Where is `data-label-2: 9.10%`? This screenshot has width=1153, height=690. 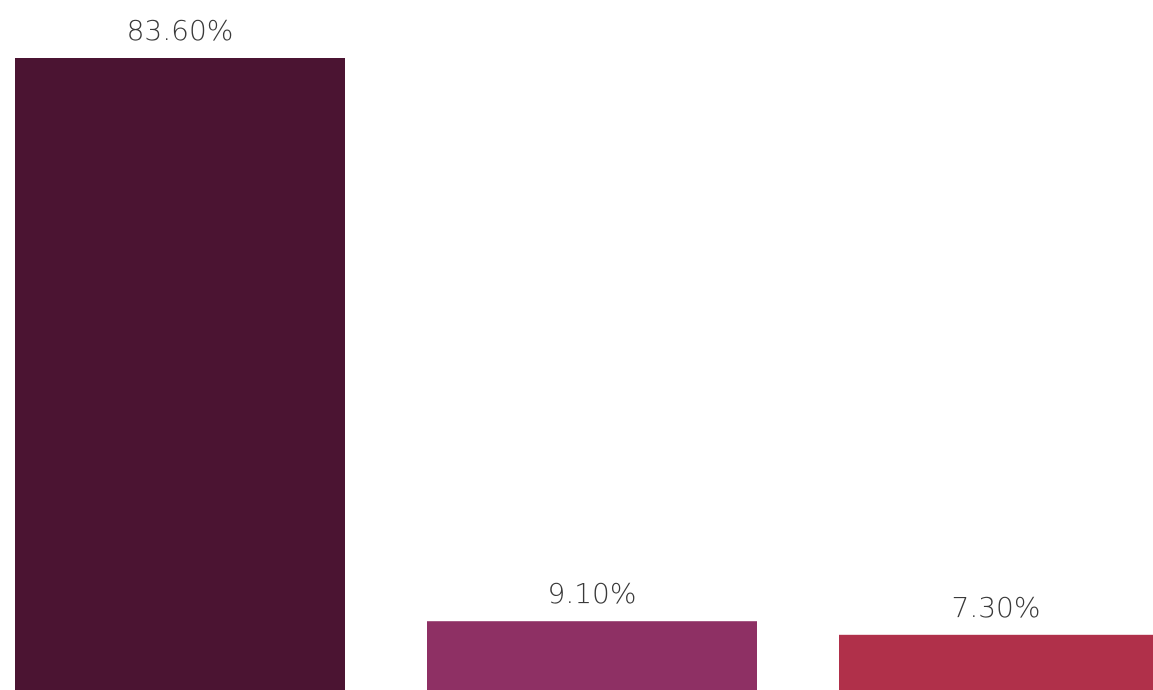
data-label-2: 9.10% is located at coordinates (592, 593).